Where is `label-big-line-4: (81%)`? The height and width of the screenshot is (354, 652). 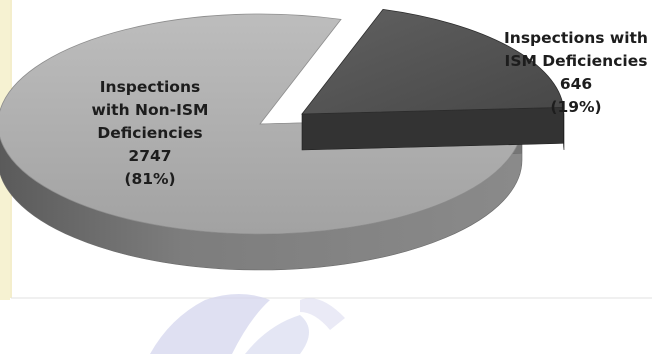
label-big-line-4: (81%) is located at coordinates (149, 179).